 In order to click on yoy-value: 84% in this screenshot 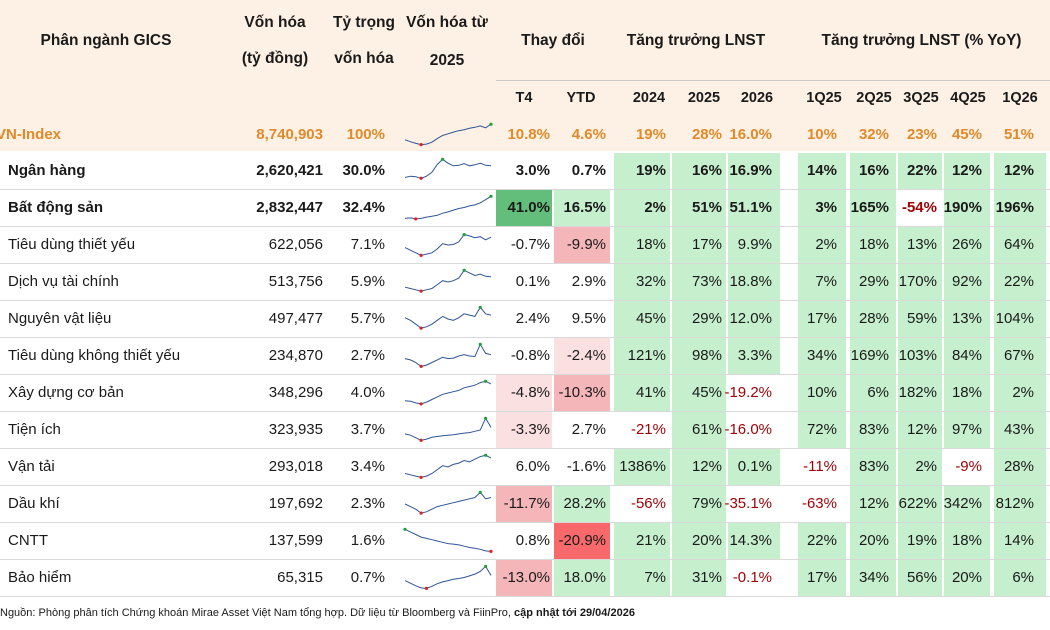, I will do `click(966, 355)`.